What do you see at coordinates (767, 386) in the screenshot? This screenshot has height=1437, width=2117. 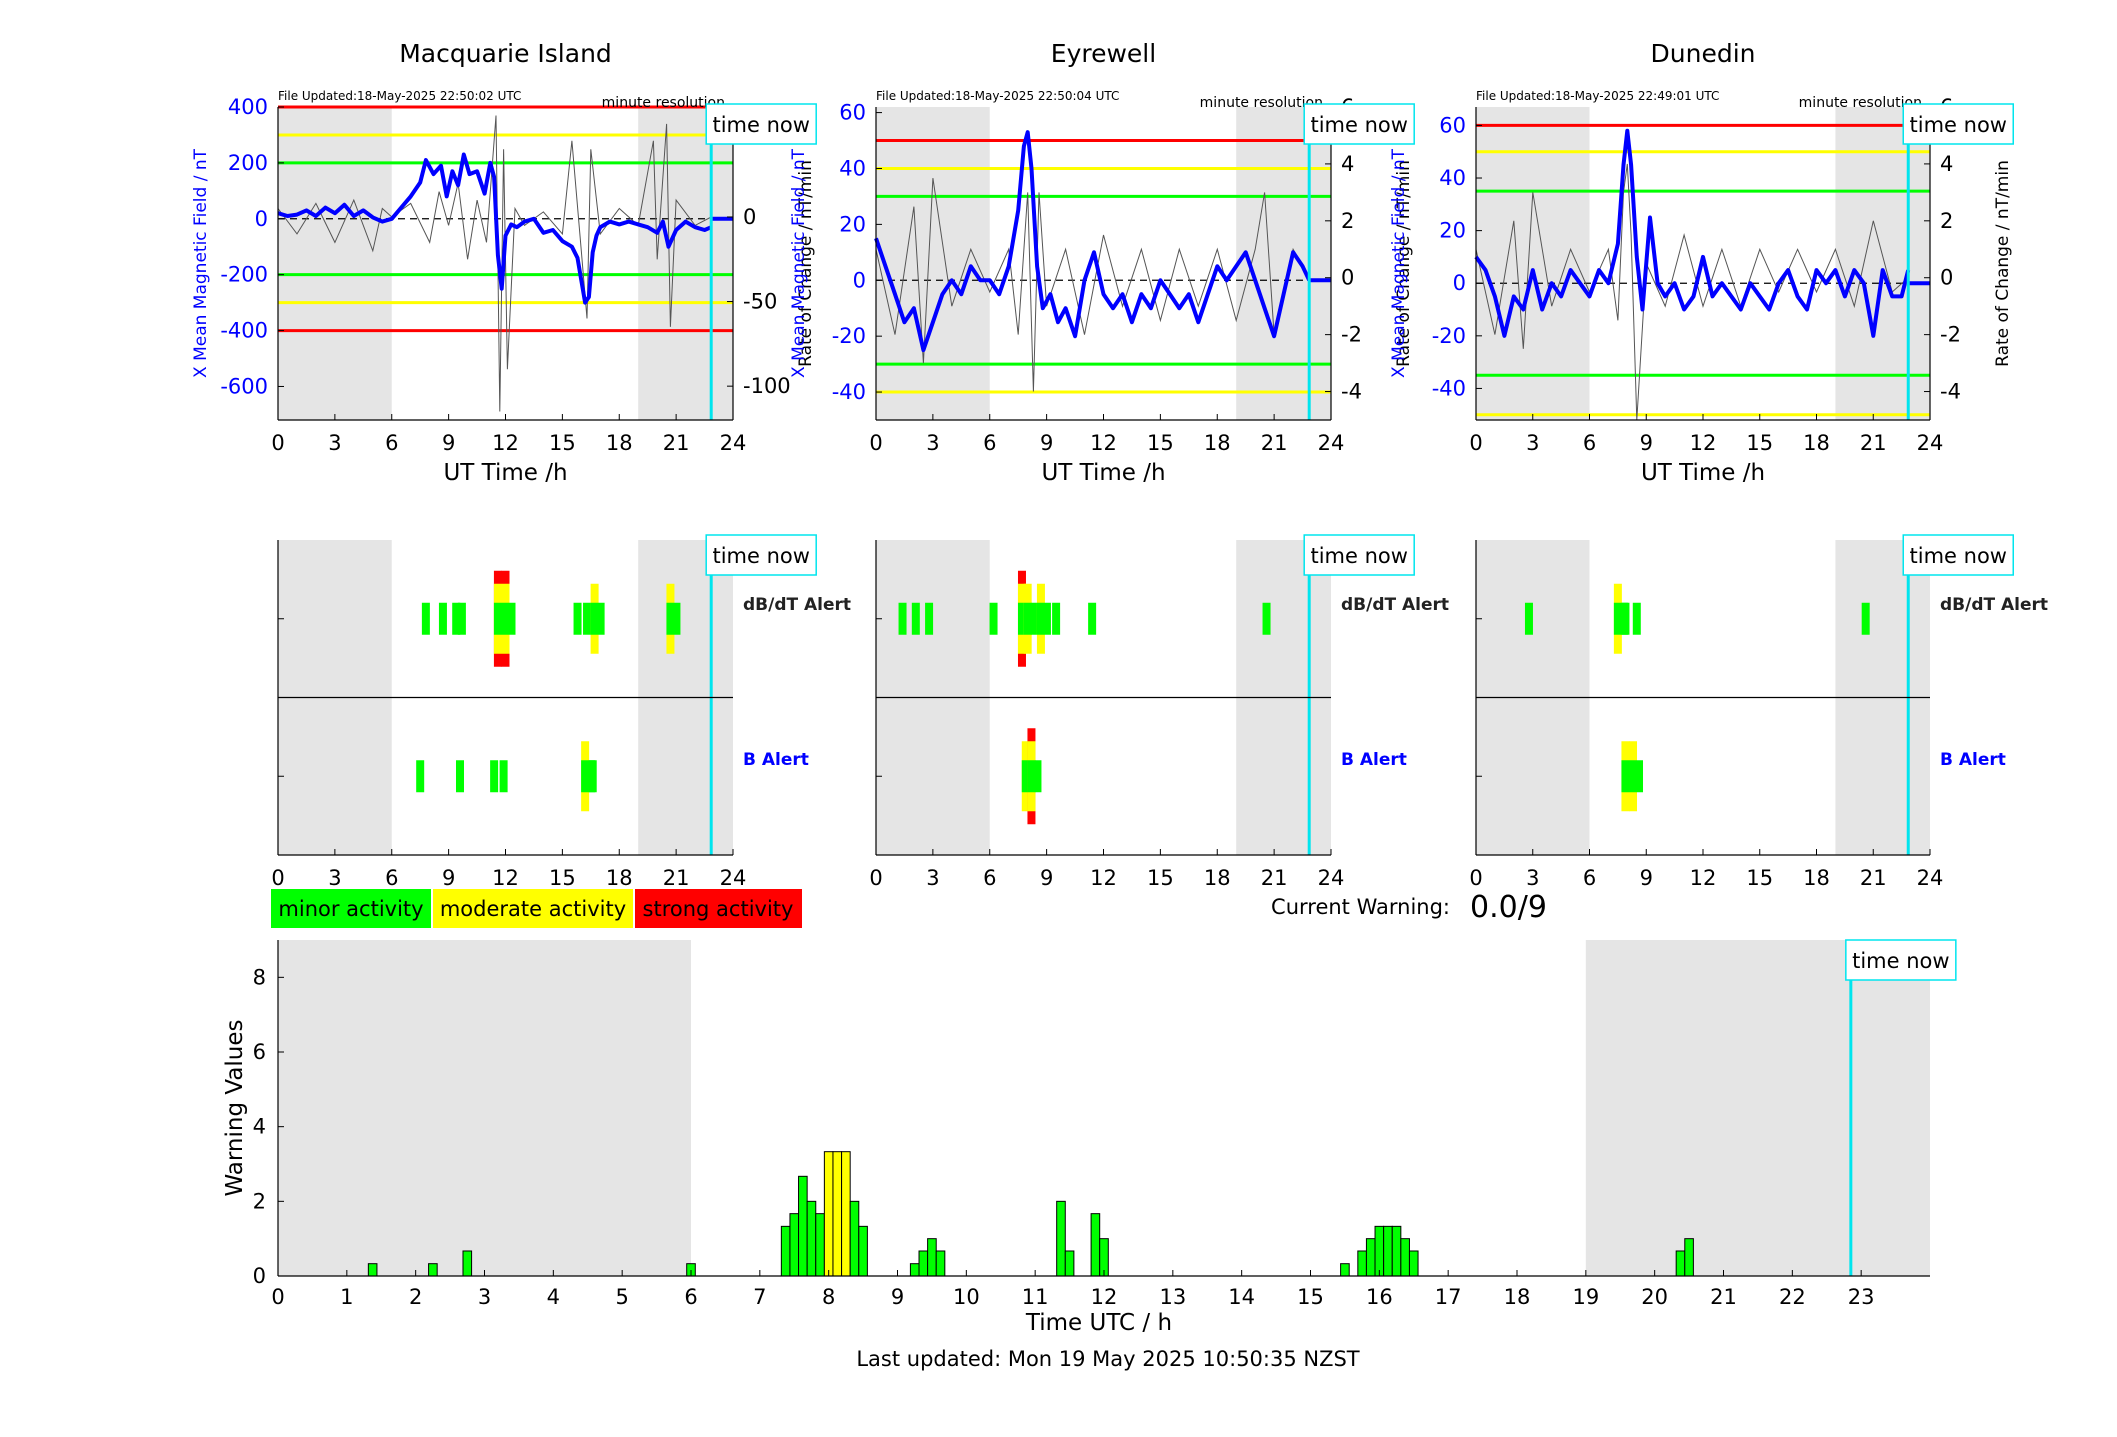 I see `y-tick-label-right: -100` at bounding box center [767, 386].